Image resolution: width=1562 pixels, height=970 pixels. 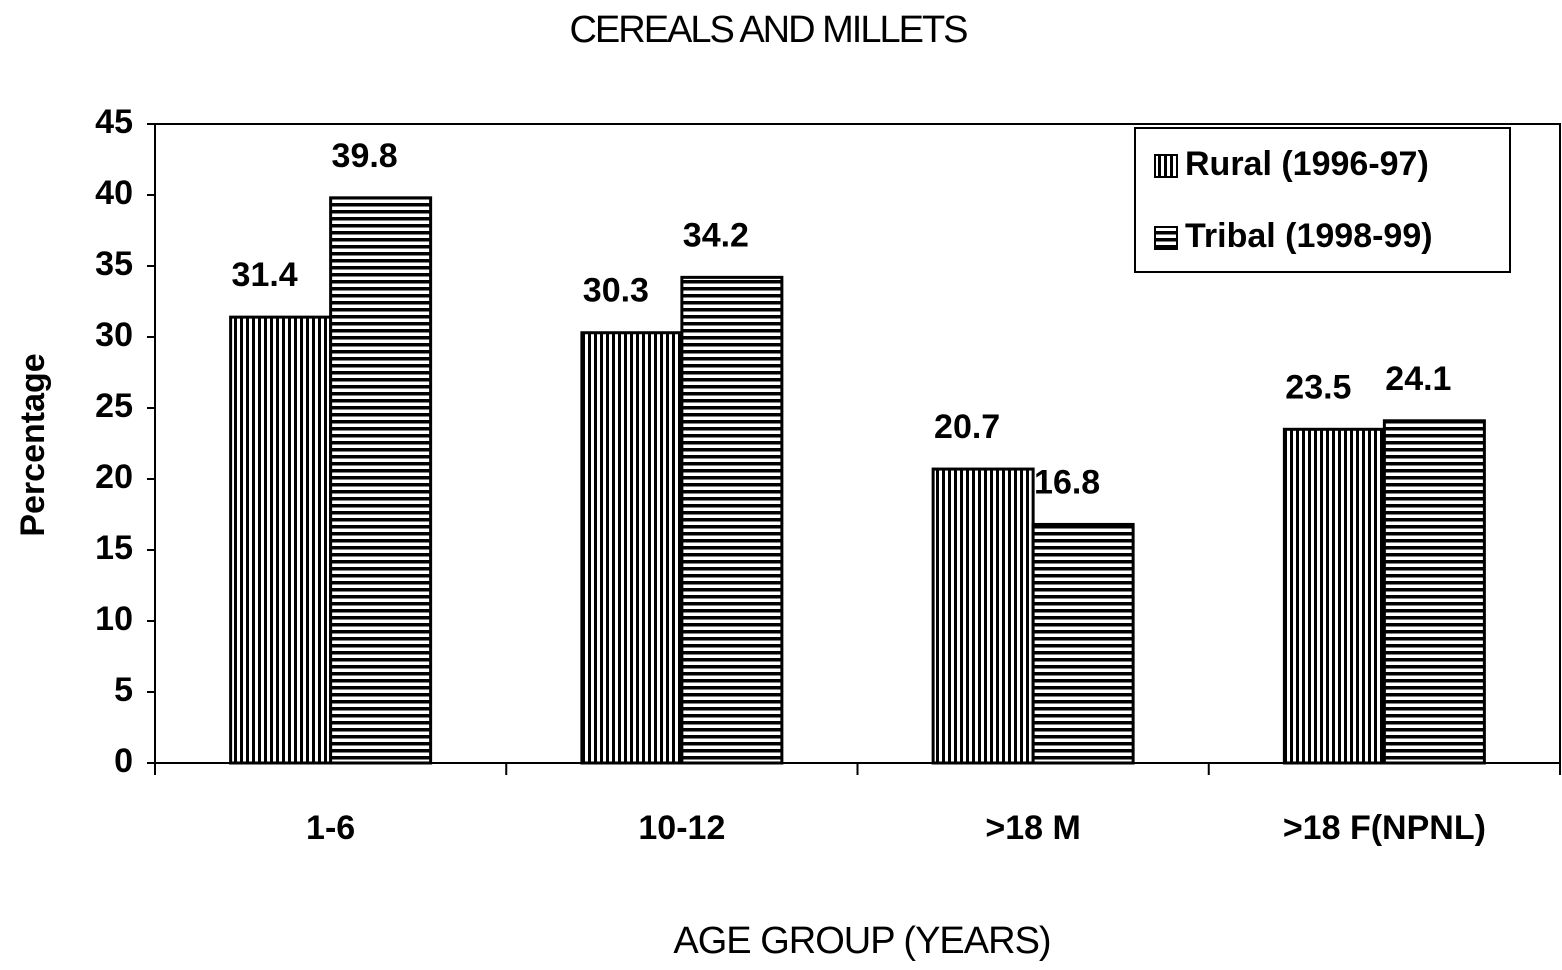 I want to click on x-tick-label: >18 M, so click(x=1032, y=828).